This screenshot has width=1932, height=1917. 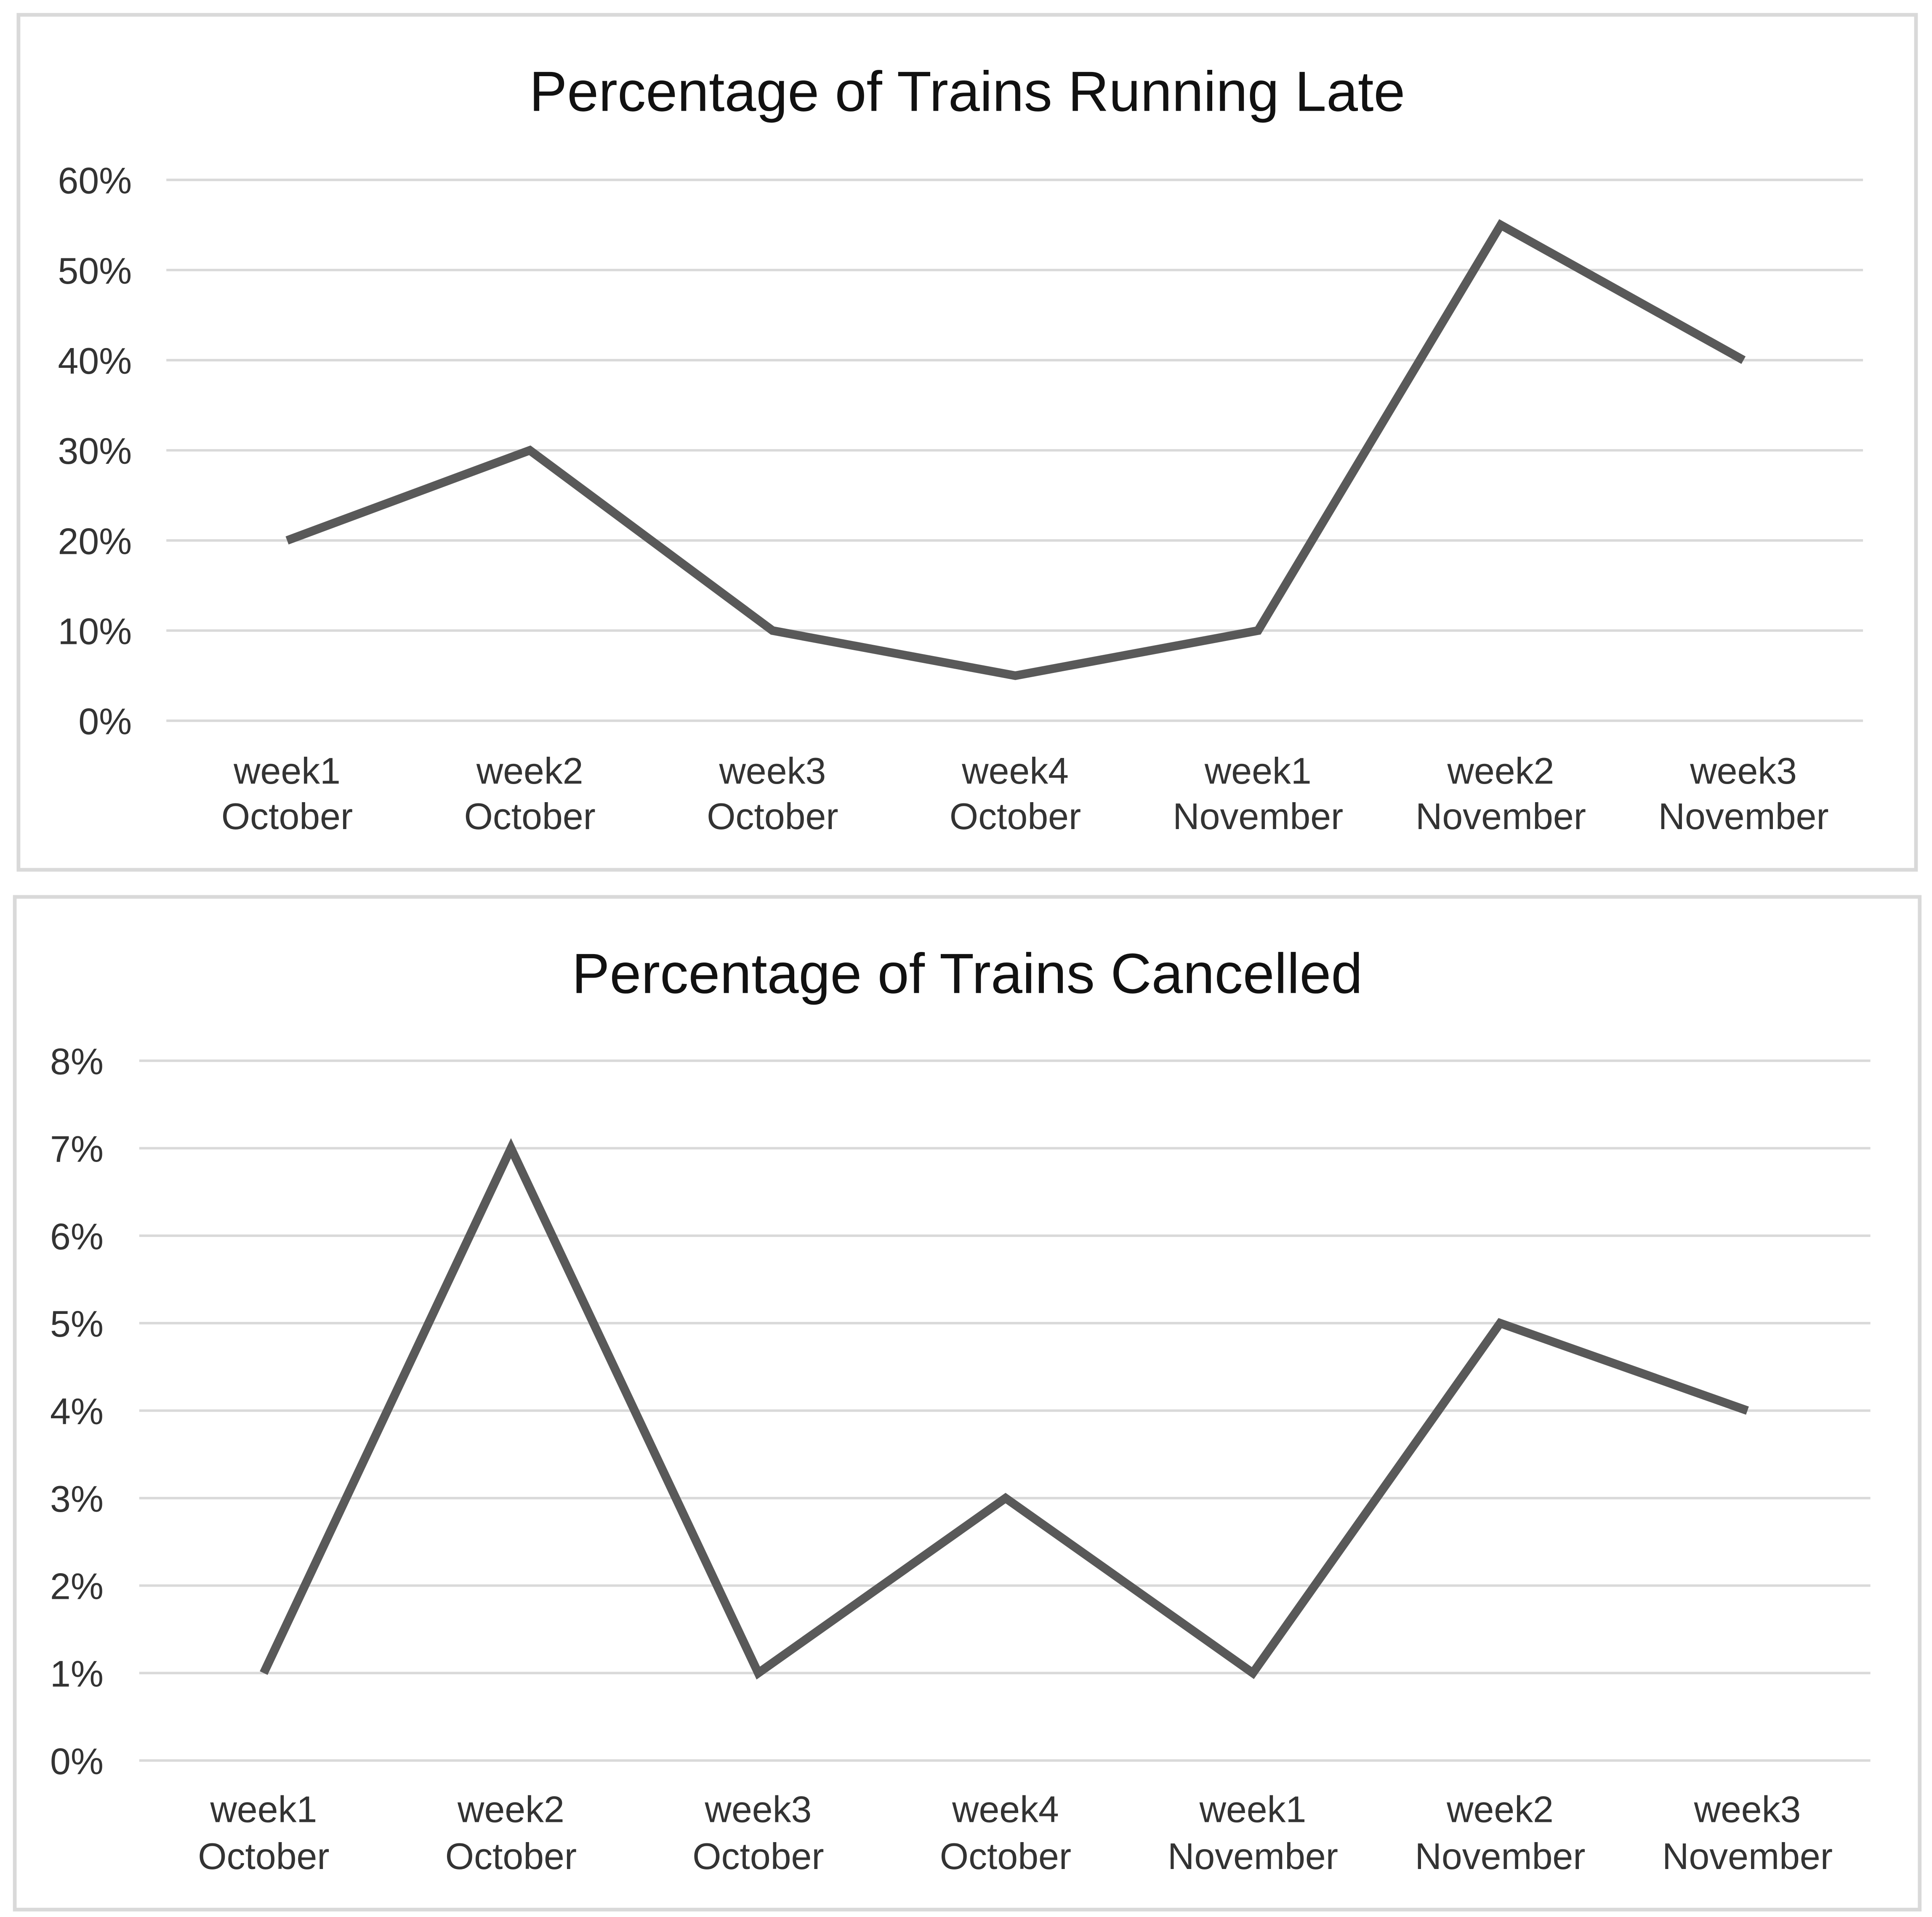 I want to click on y-tick-label: 2%, so click(x=77, y=1586).